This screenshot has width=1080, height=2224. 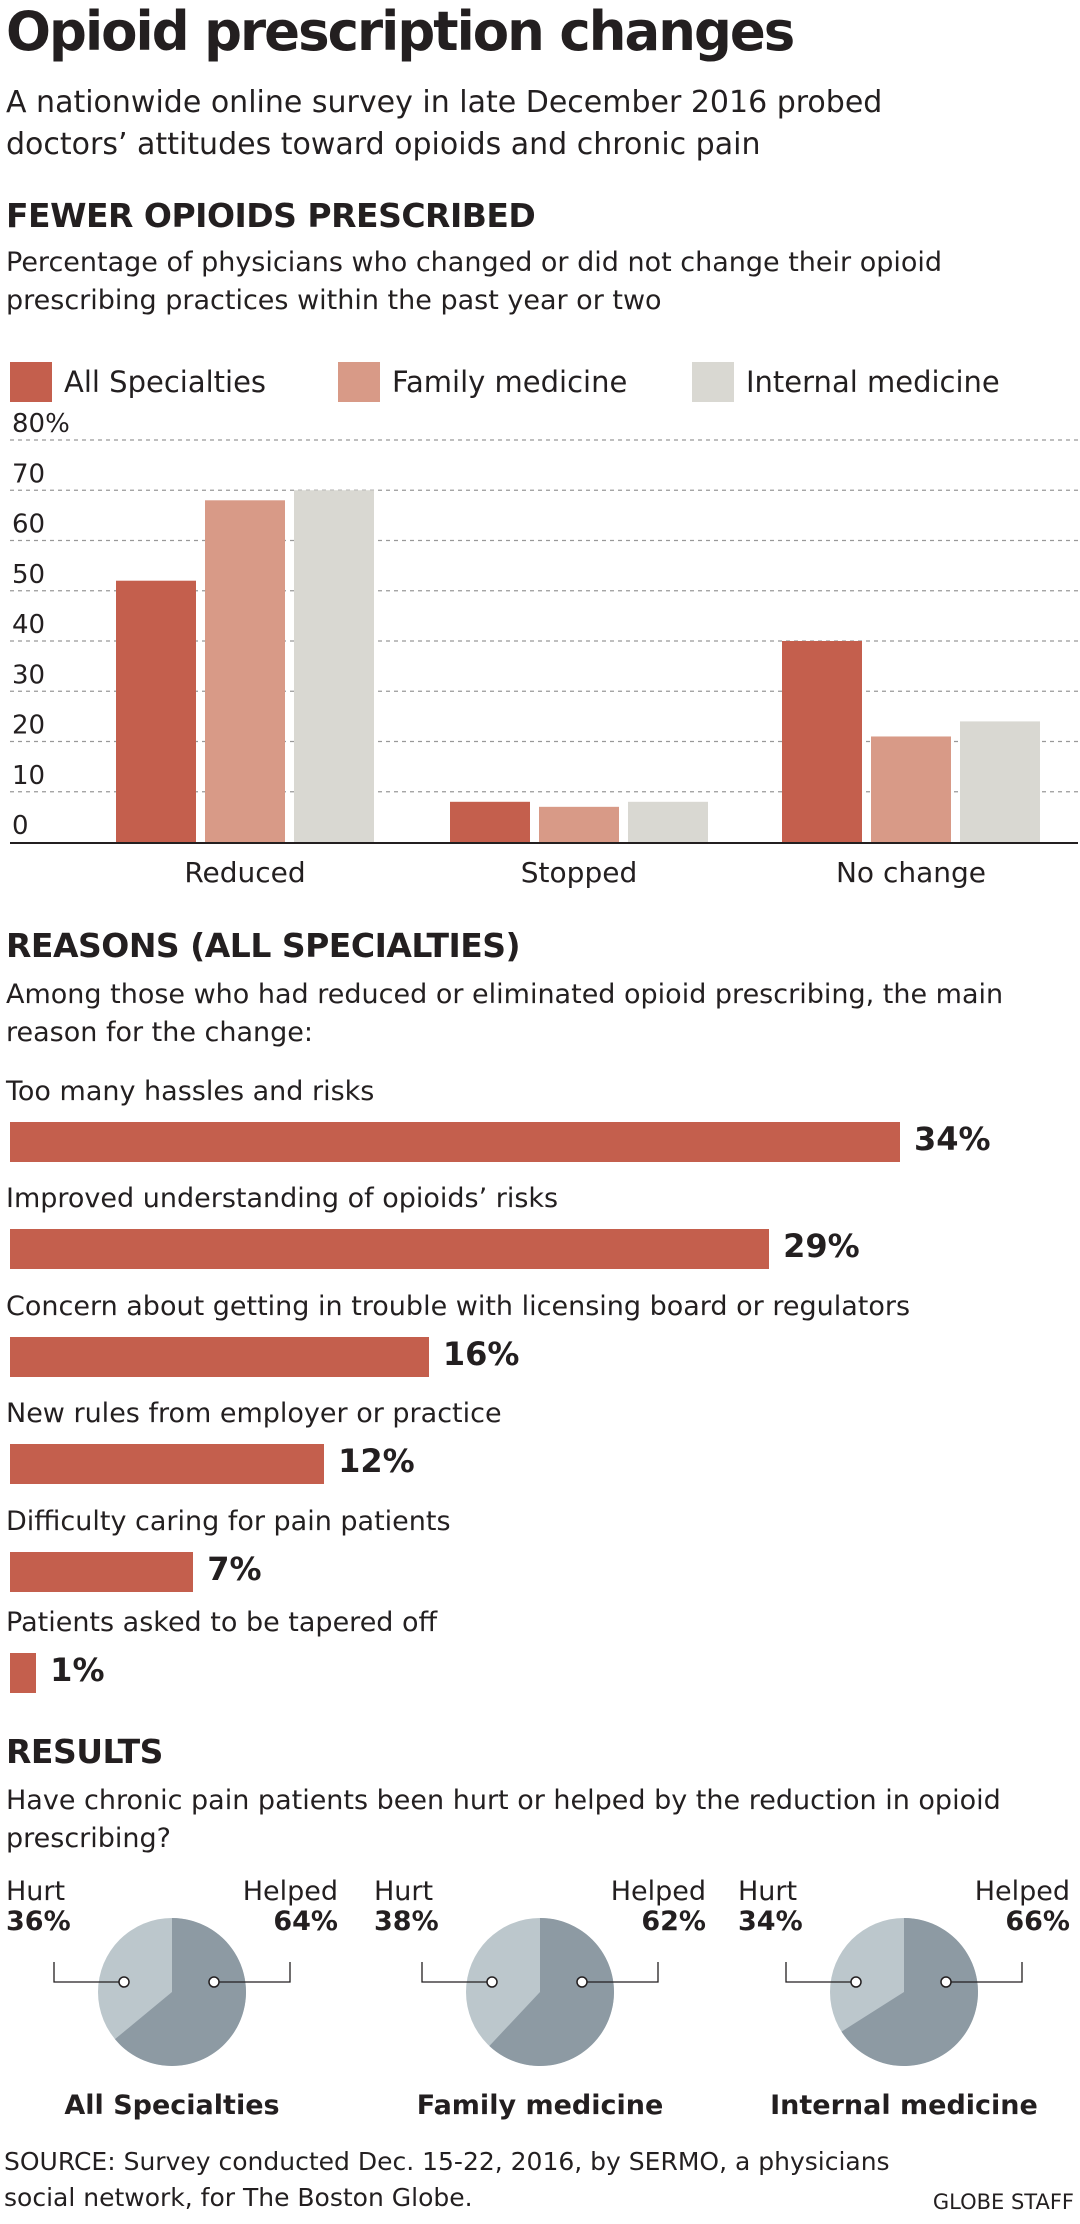 What do you see at coordinates (28, 675) in the screenshot?
I see `y-tick-label: 30` at bounding box center [28, 675].